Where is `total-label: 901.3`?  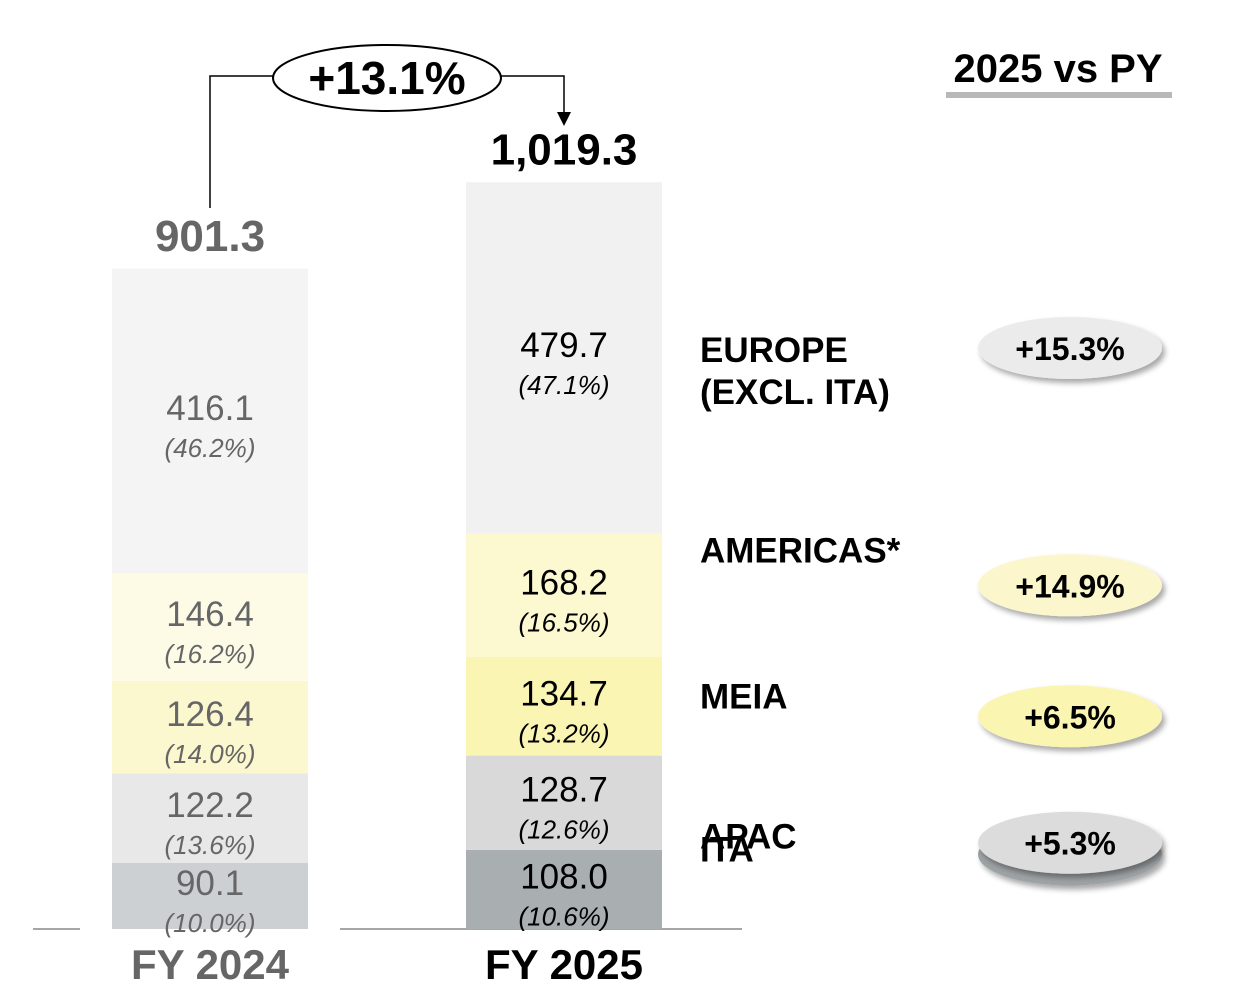 total-label: 901.3 is located at coordinates (210, 236).